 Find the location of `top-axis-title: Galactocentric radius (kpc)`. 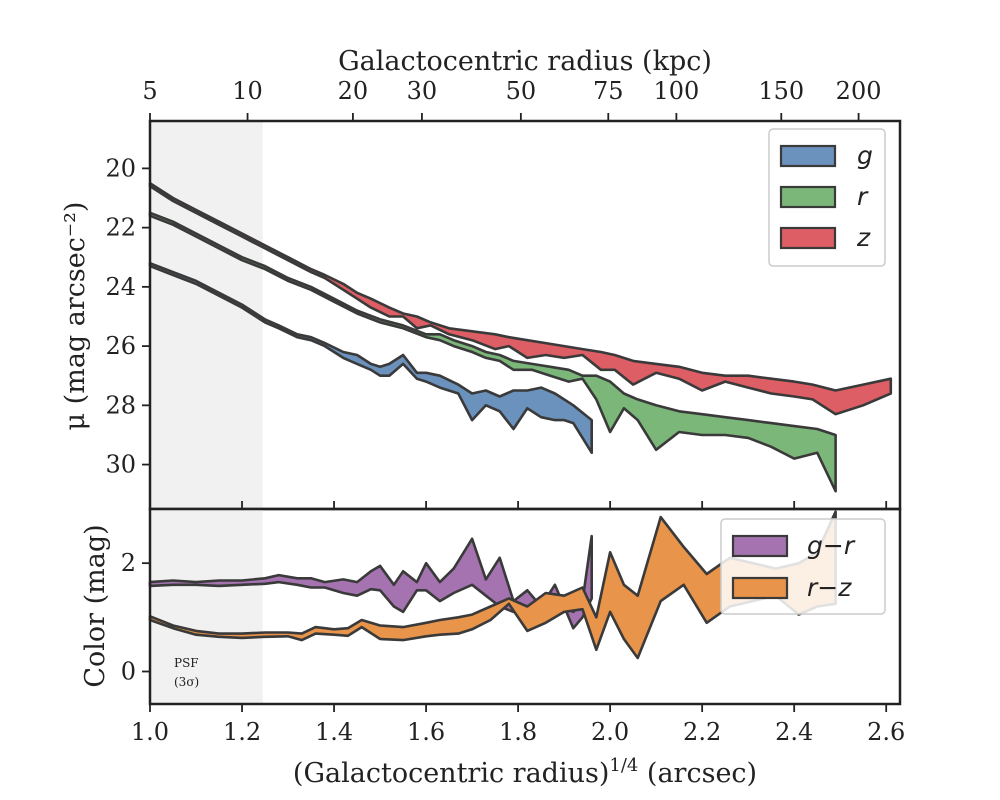

top-axis-title: Galactocentric radius (kpc) is located at coordinates (525, 61).